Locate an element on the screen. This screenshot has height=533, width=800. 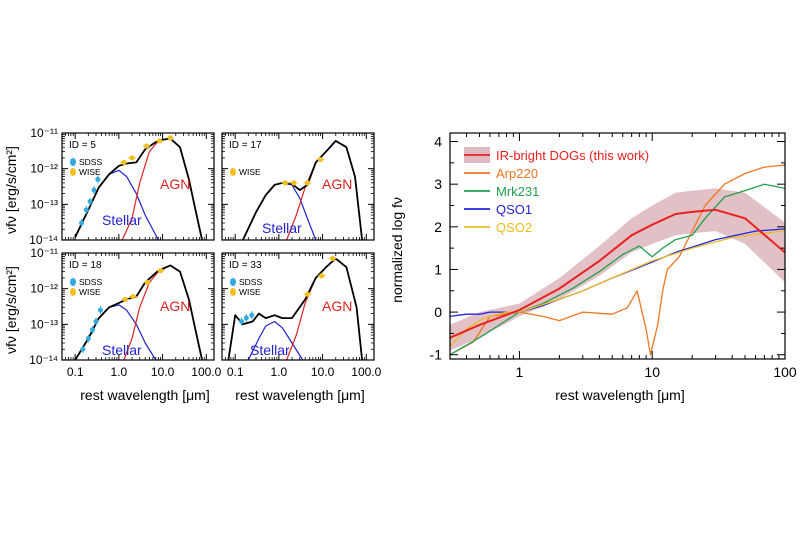
dogs-uncertainty-band is located at coordinates (617, 269).